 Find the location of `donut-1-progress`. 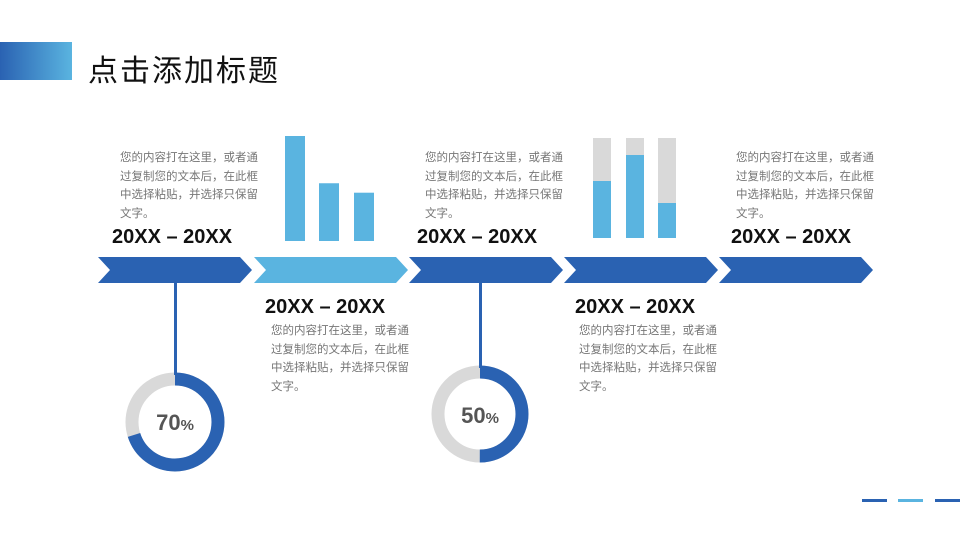

donut-1-progress is located at coordinates (175, 422).